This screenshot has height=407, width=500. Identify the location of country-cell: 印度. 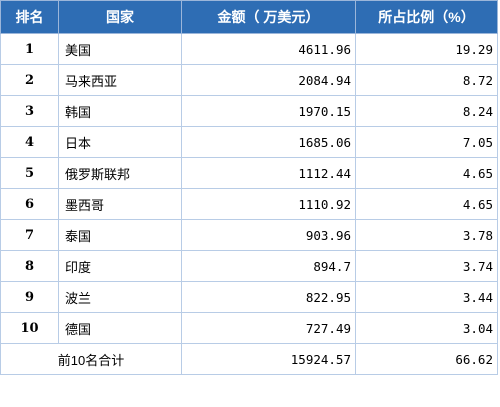
(120, 266).